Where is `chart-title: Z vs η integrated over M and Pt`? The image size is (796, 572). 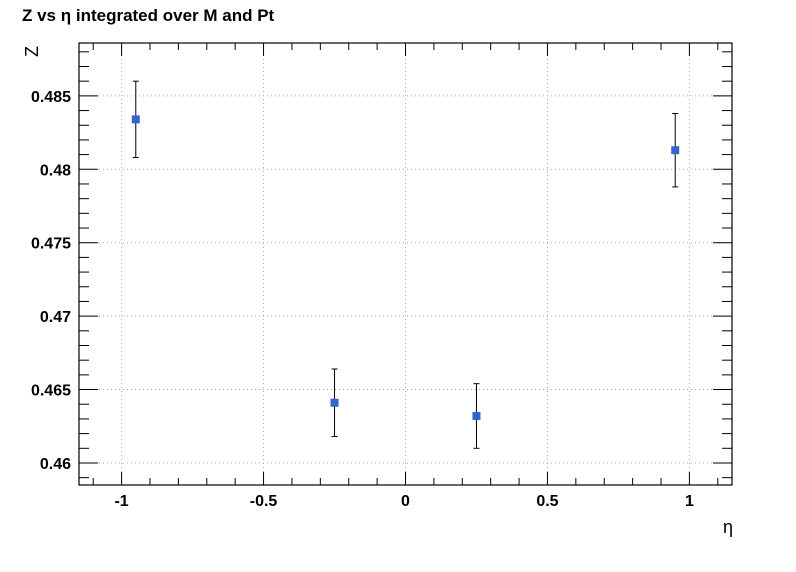
chart-title: Z vs η integrated over M and Pt is located at coordinates (148, 15).